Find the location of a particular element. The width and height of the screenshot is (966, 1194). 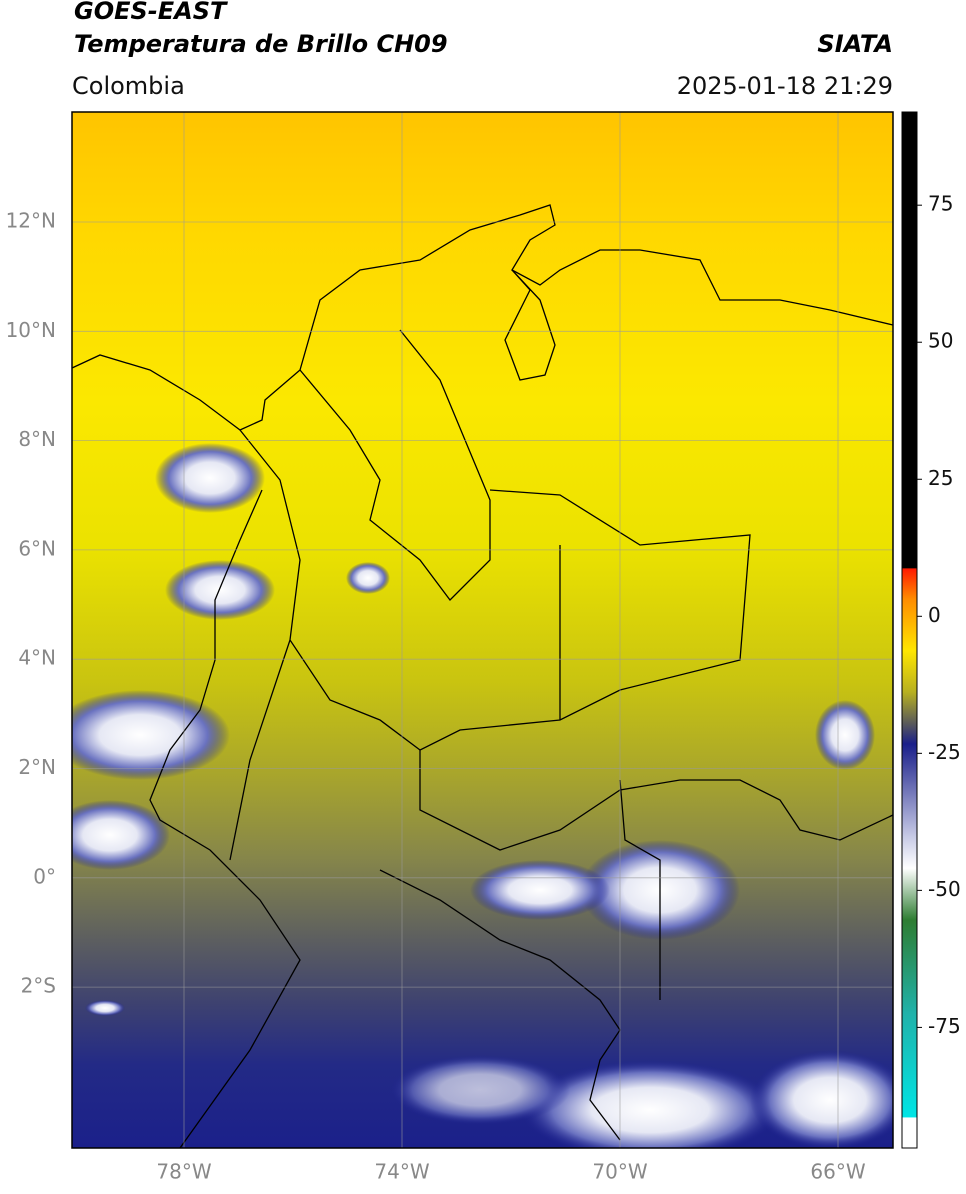

product: GOES-EAST is located at coordinates (151, 12).